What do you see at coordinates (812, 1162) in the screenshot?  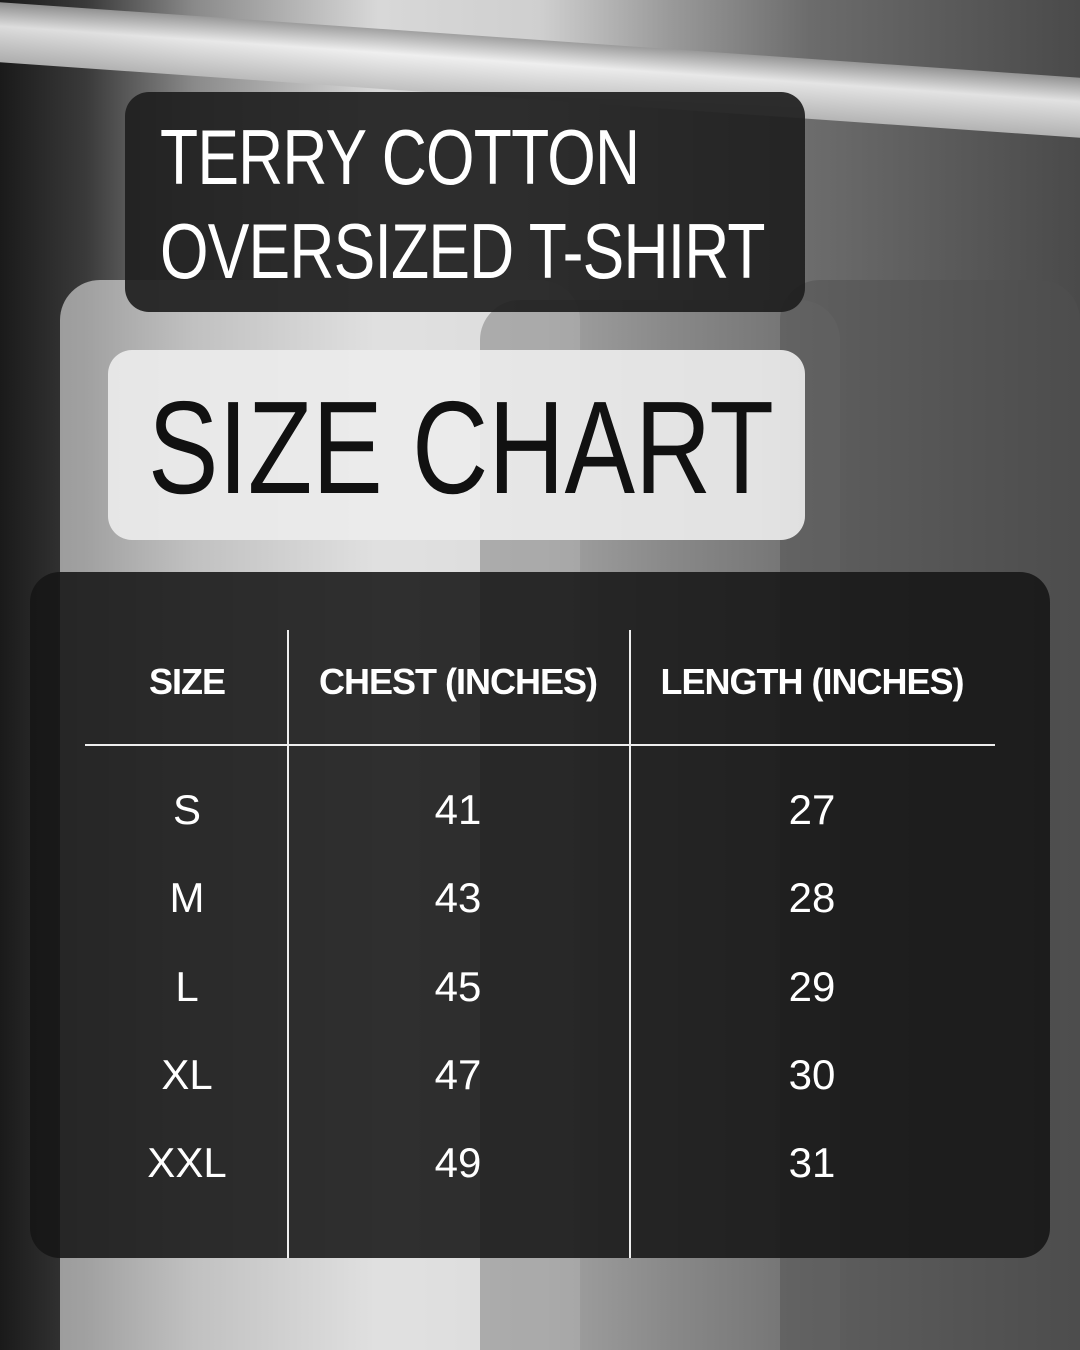 I see `table-cell: 31` at bounding box center [812, 1162].